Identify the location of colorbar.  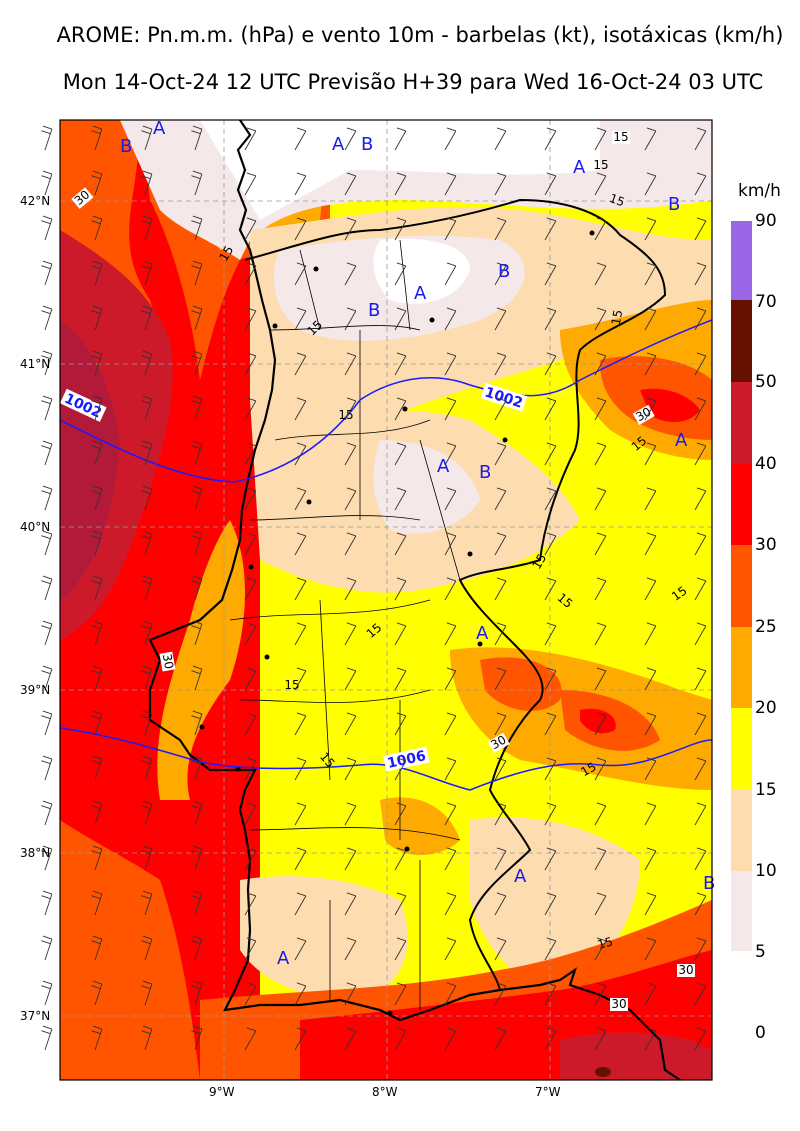
(741, 586).